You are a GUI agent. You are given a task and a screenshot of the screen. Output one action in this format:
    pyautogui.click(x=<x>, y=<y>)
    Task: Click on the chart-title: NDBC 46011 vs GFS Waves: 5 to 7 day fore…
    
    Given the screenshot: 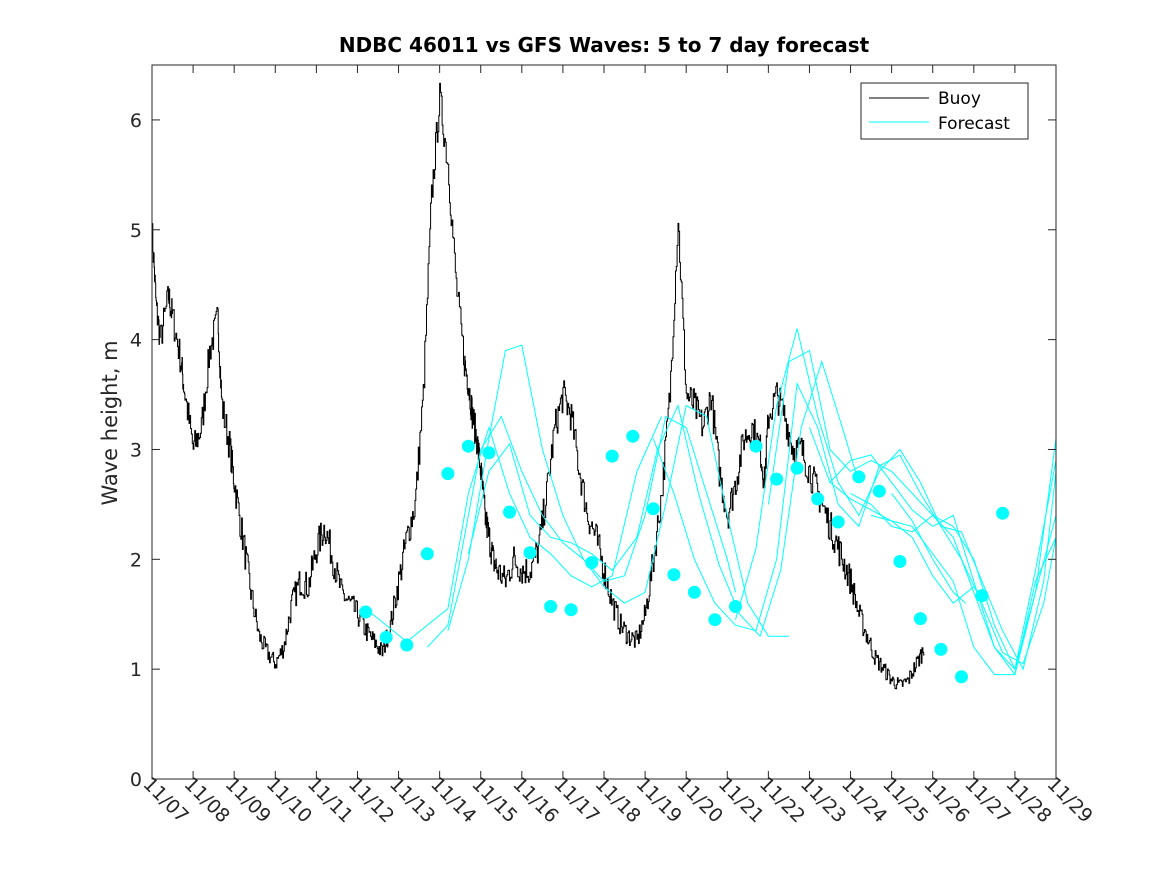 What is the action you would take?
    pyautogui.click(x=604, y=45)
    